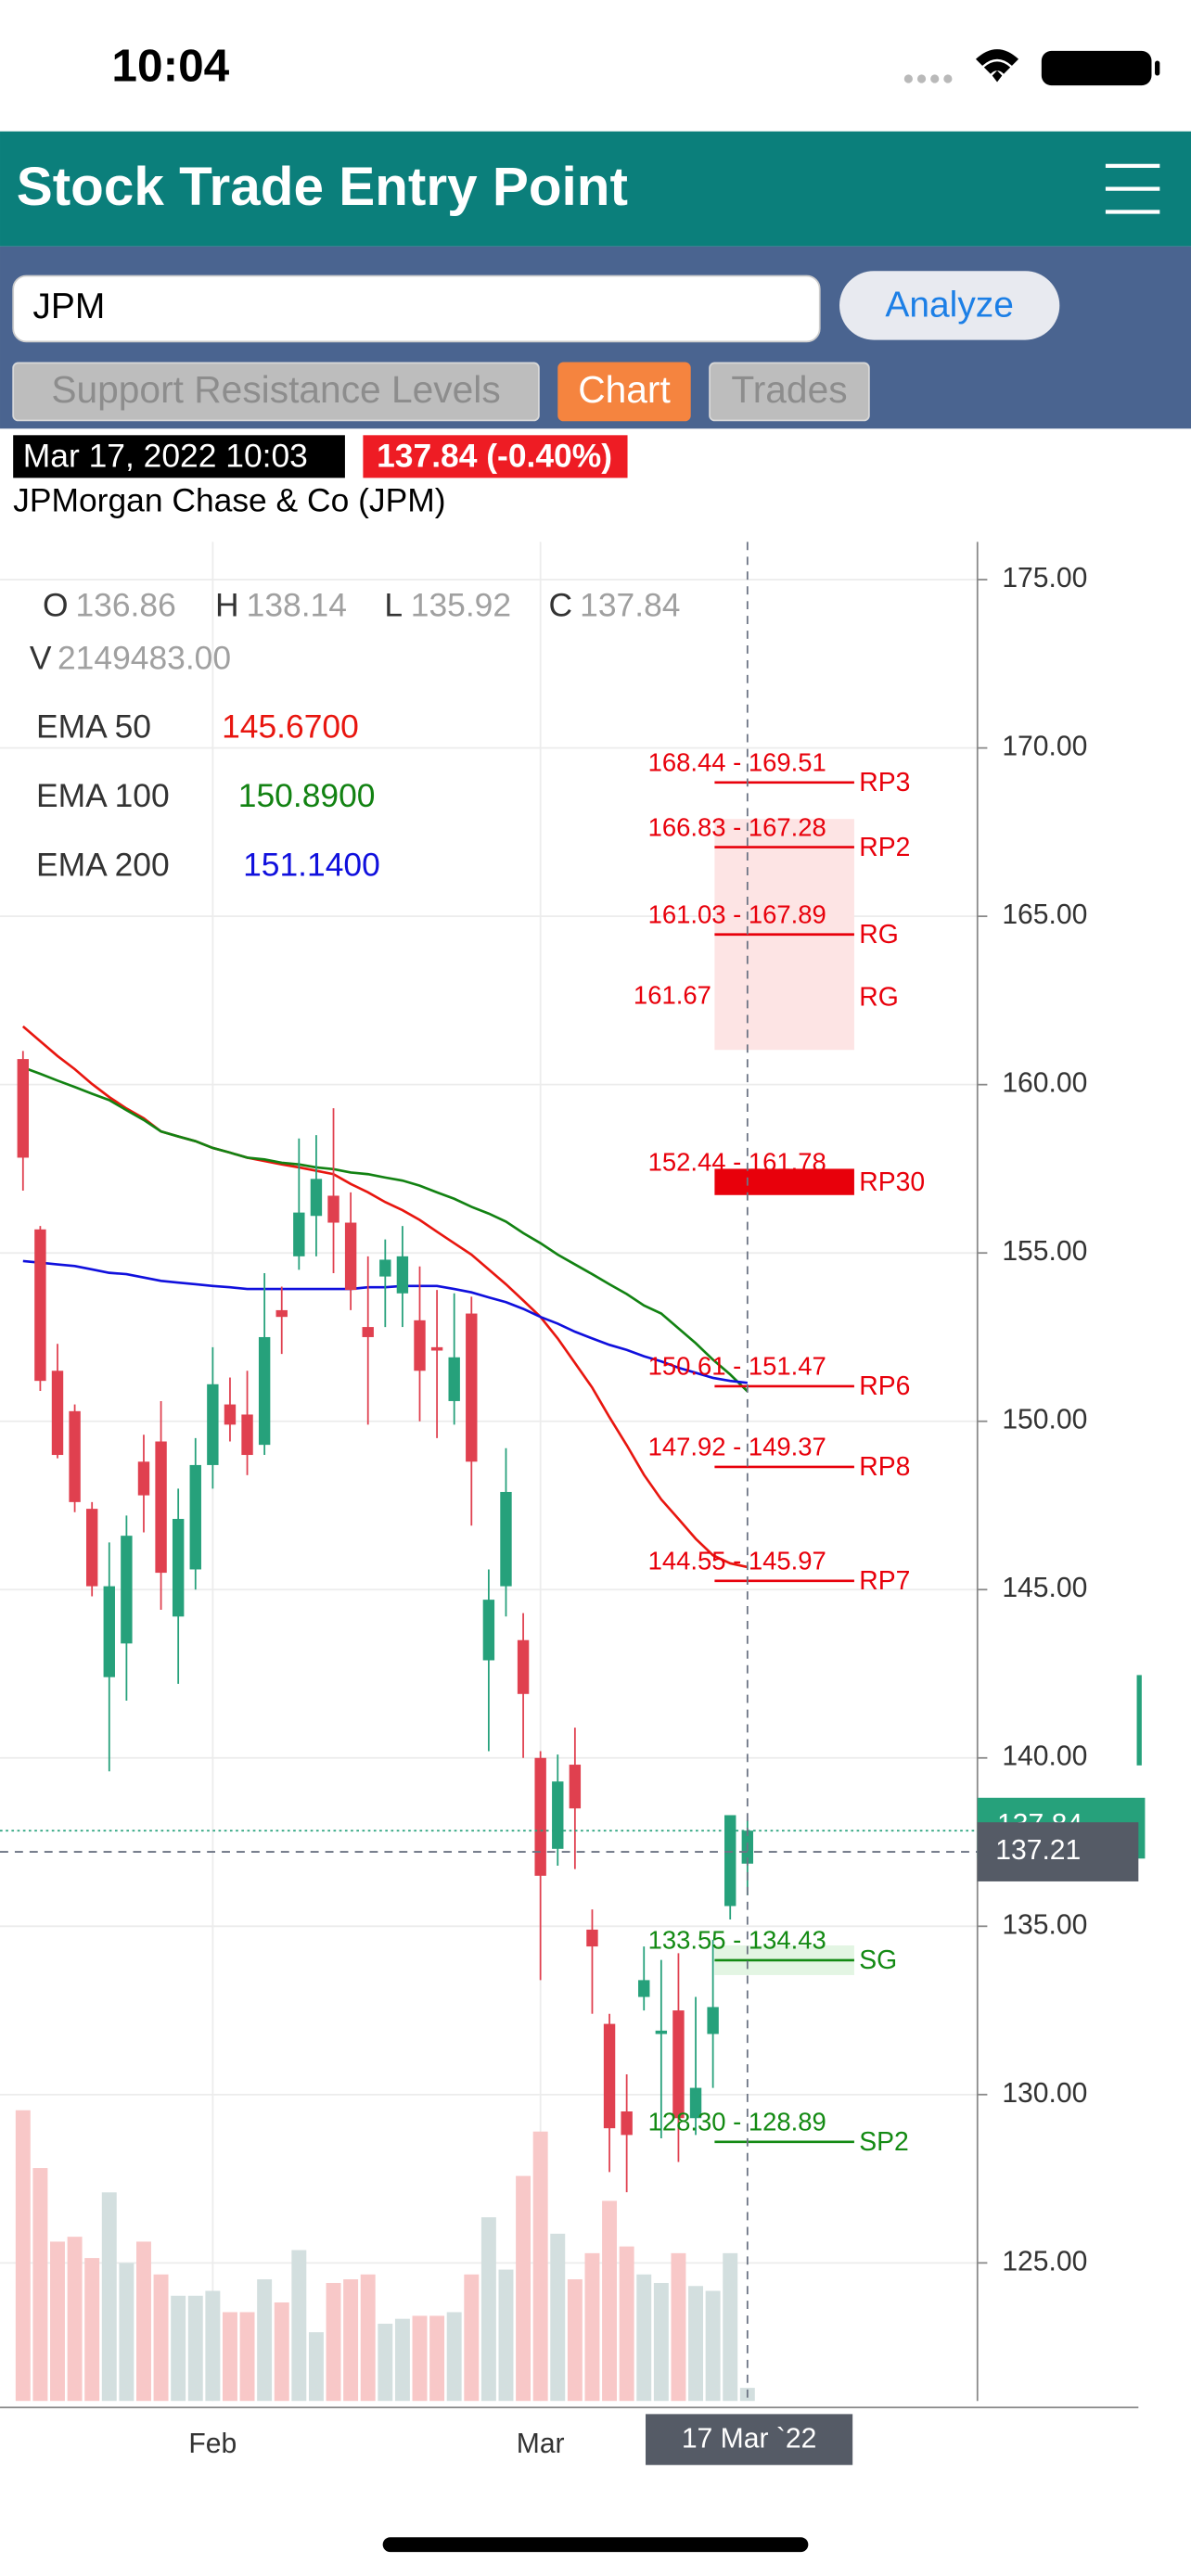 Image resolution: width=1191 pixels, height=2576 pixels. What do you see at coordinates (737, 1561) in the screenshot?
I see `level-range: 144.55 - 145.97` at bounding box center [737, 1561].